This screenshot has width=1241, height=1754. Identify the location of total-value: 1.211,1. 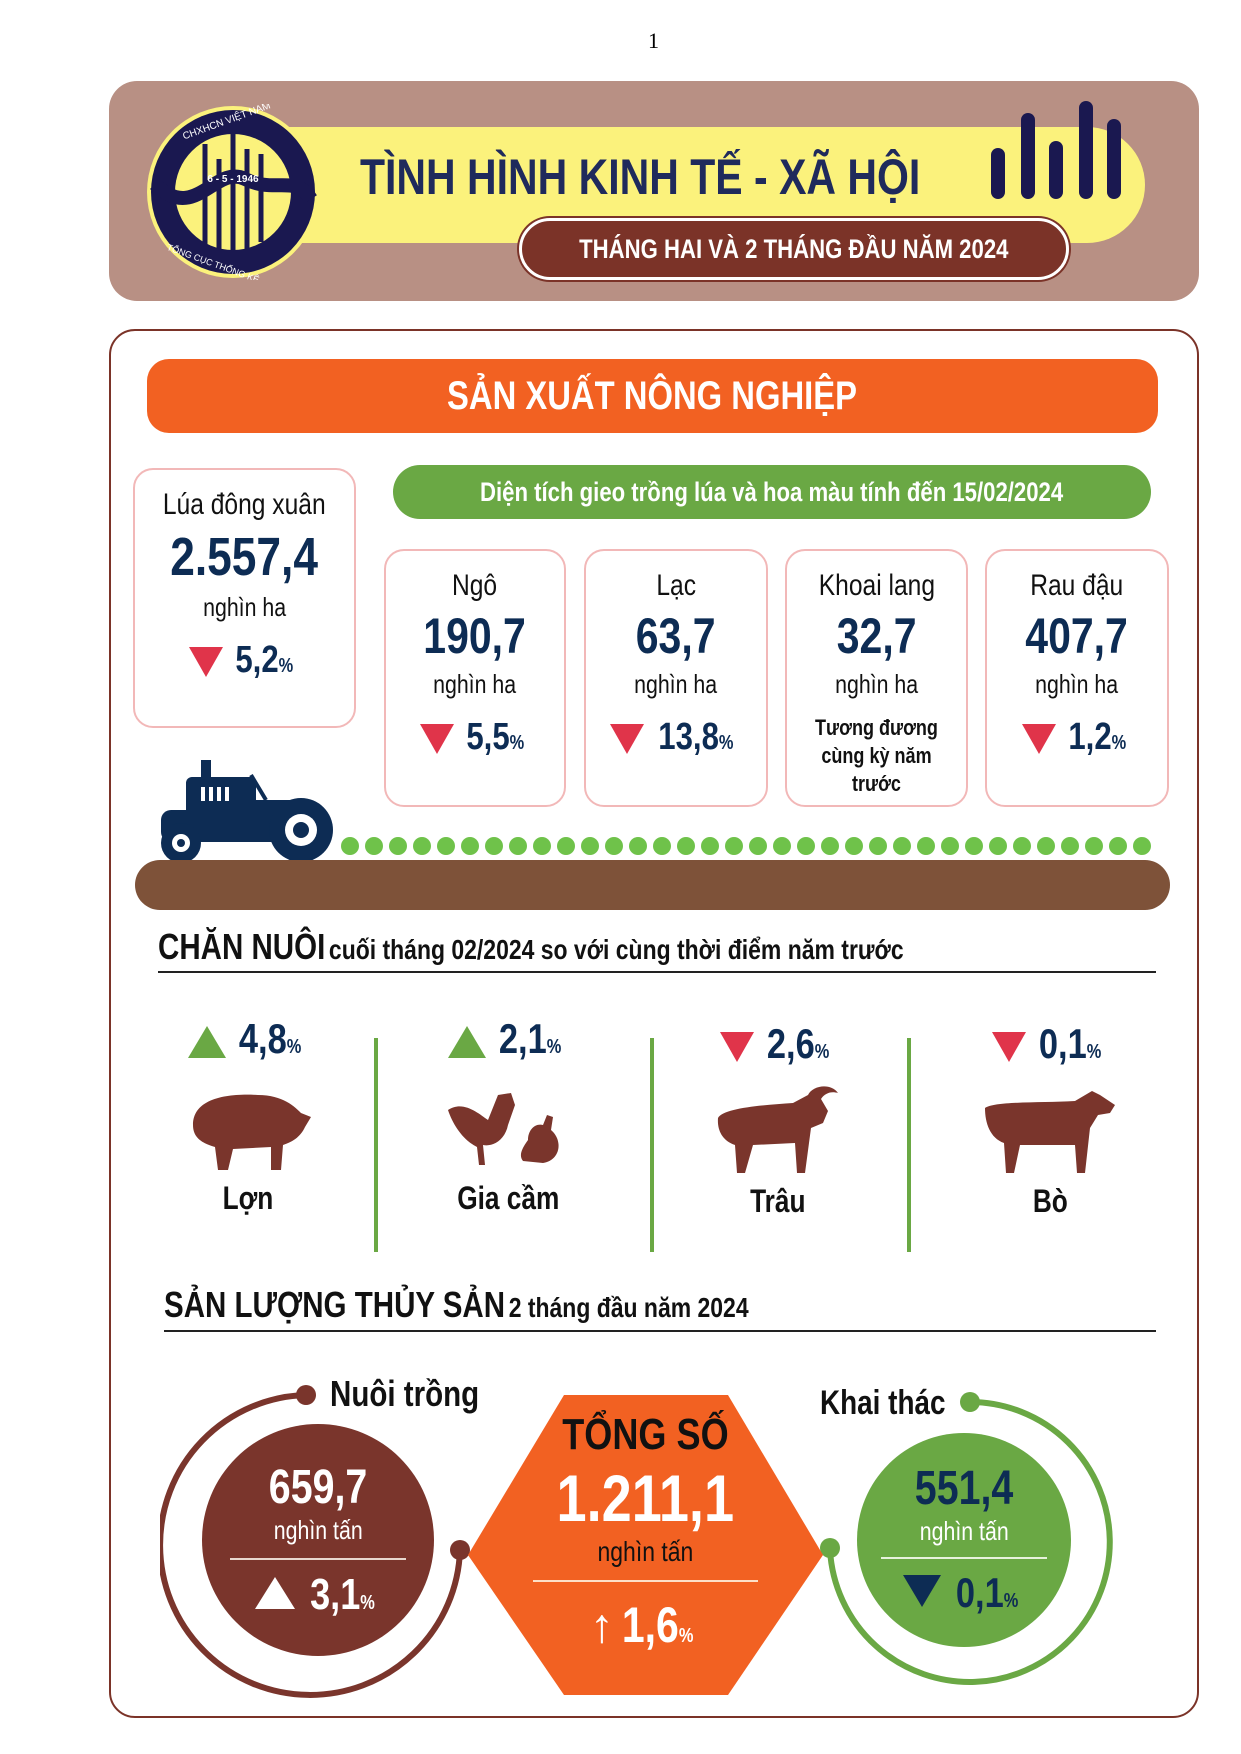
(645, 1498).